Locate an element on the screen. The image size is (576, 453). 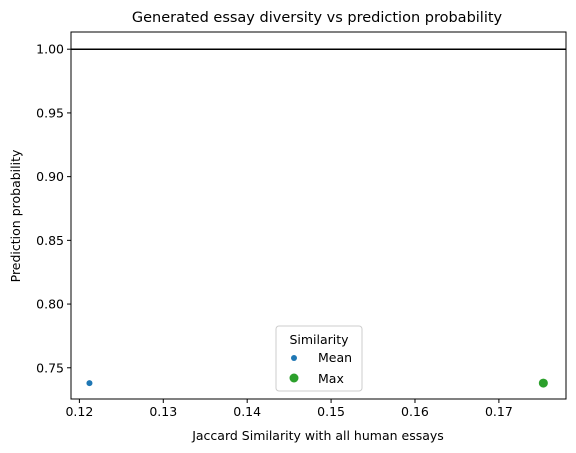
legend: Similarity Mean Max is located at coordinates (319, 358).